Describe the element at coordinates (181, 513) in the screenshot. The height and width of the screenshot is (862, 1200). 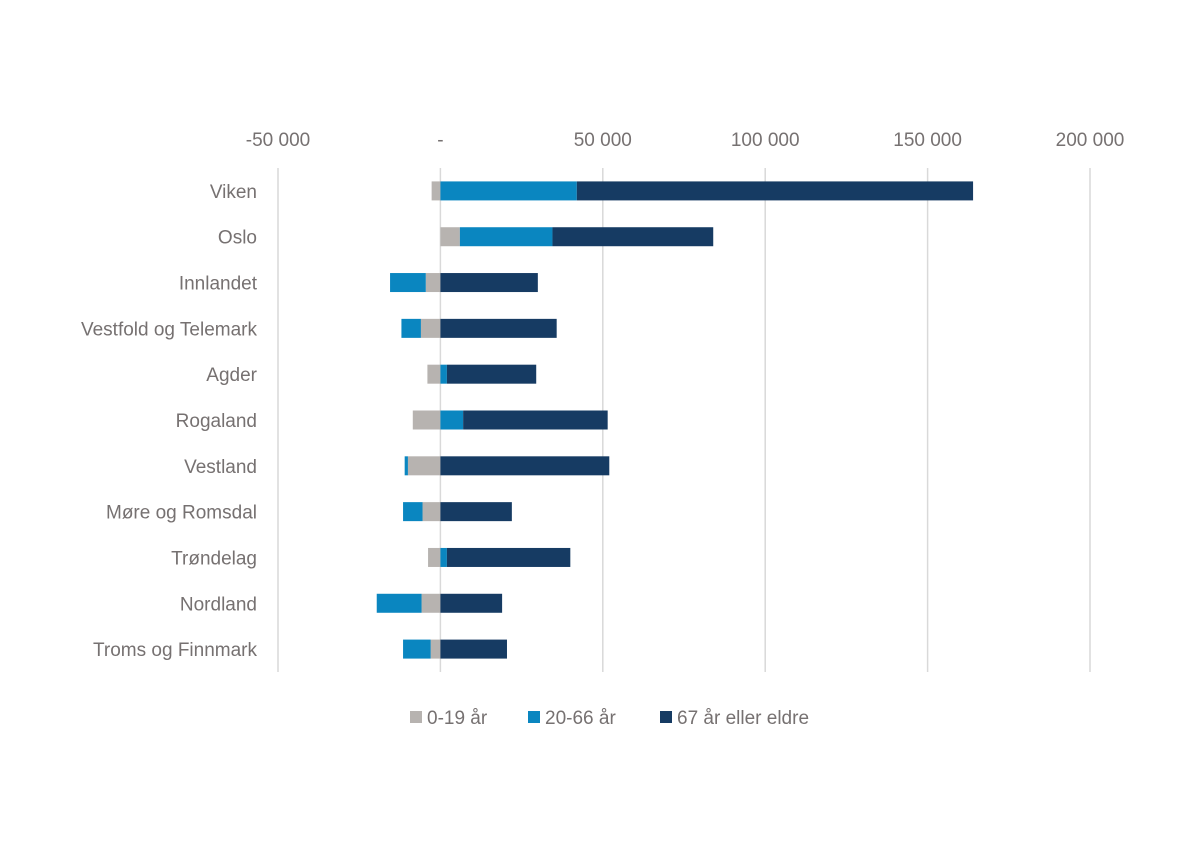
I see `category-label-more-og-romsdal: Møre og Romsdal` at that location.